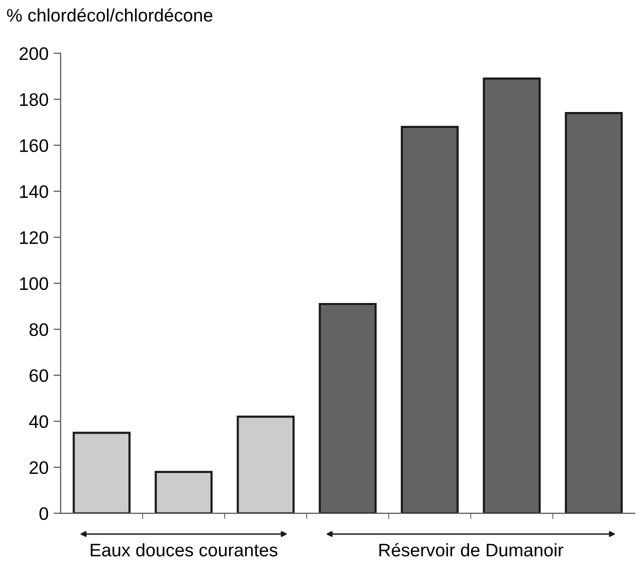 The image size is (638, 561). I want to click on text: Eaux douces courantes, so click(184, 549).